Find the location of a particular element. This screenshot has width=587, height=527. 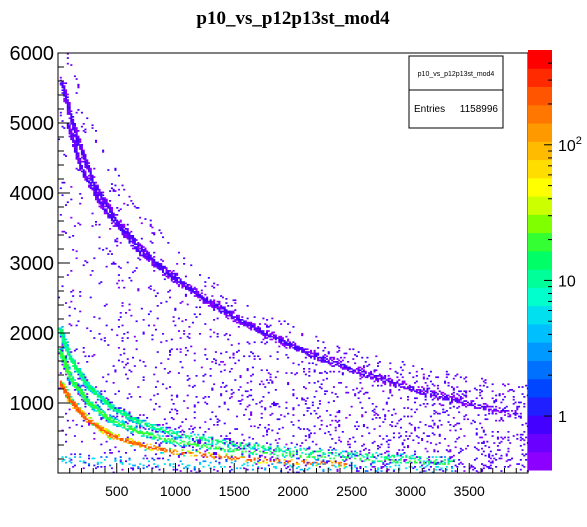

y-tick-label: 6000 is located at coordinates (32, 54).